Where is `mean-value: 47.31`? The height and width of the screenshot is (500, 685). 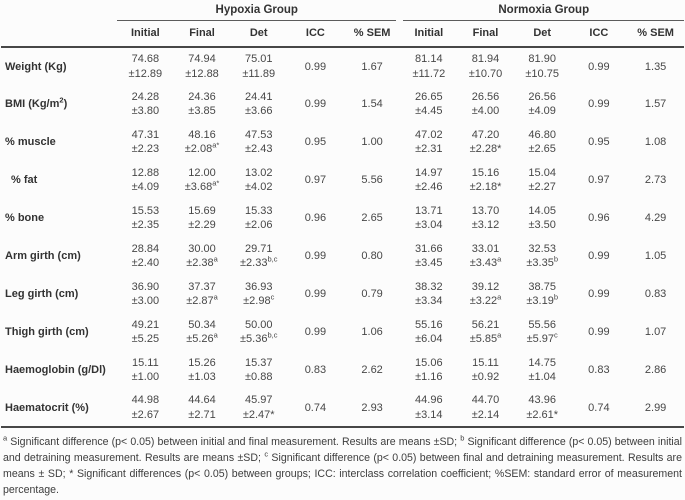
mean-value: 47.31 is located at coordinates (145, 134).